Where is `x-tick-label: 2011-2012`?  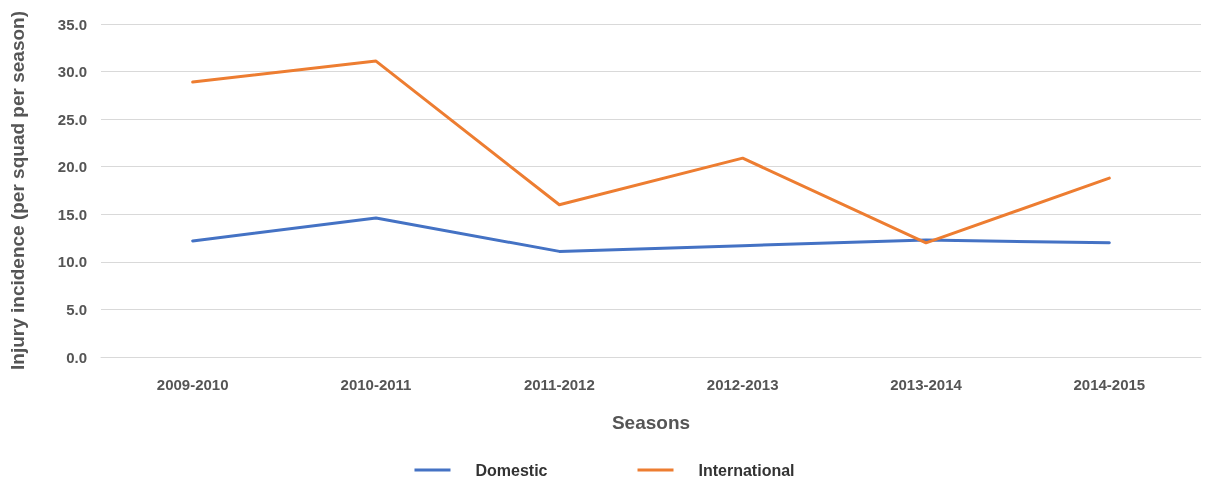 x-tick-label: 2011-2012 is located at coordinates (559, 384).